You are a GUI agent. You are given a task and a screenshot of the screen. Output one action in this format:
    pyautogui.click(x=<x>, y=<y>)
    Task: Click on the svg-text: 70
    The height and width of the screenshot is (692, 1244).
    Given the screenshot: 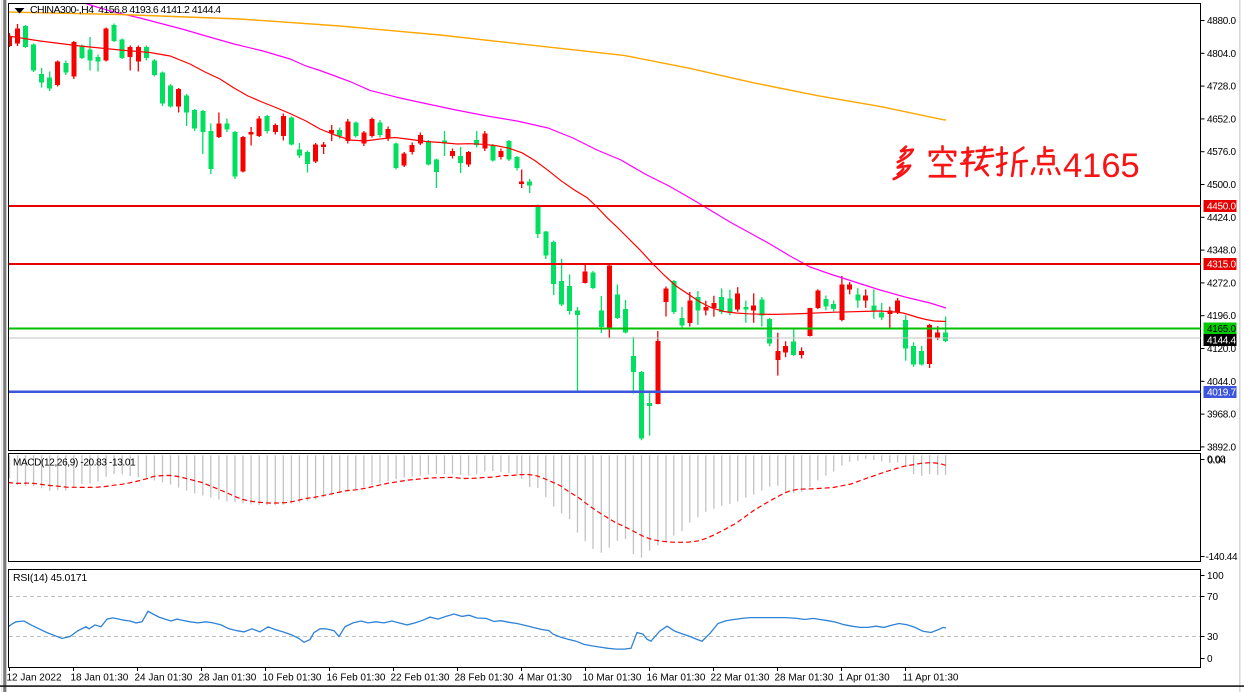 What is the action you would take?
    pyautogui.click(x=1213, y=597)
    